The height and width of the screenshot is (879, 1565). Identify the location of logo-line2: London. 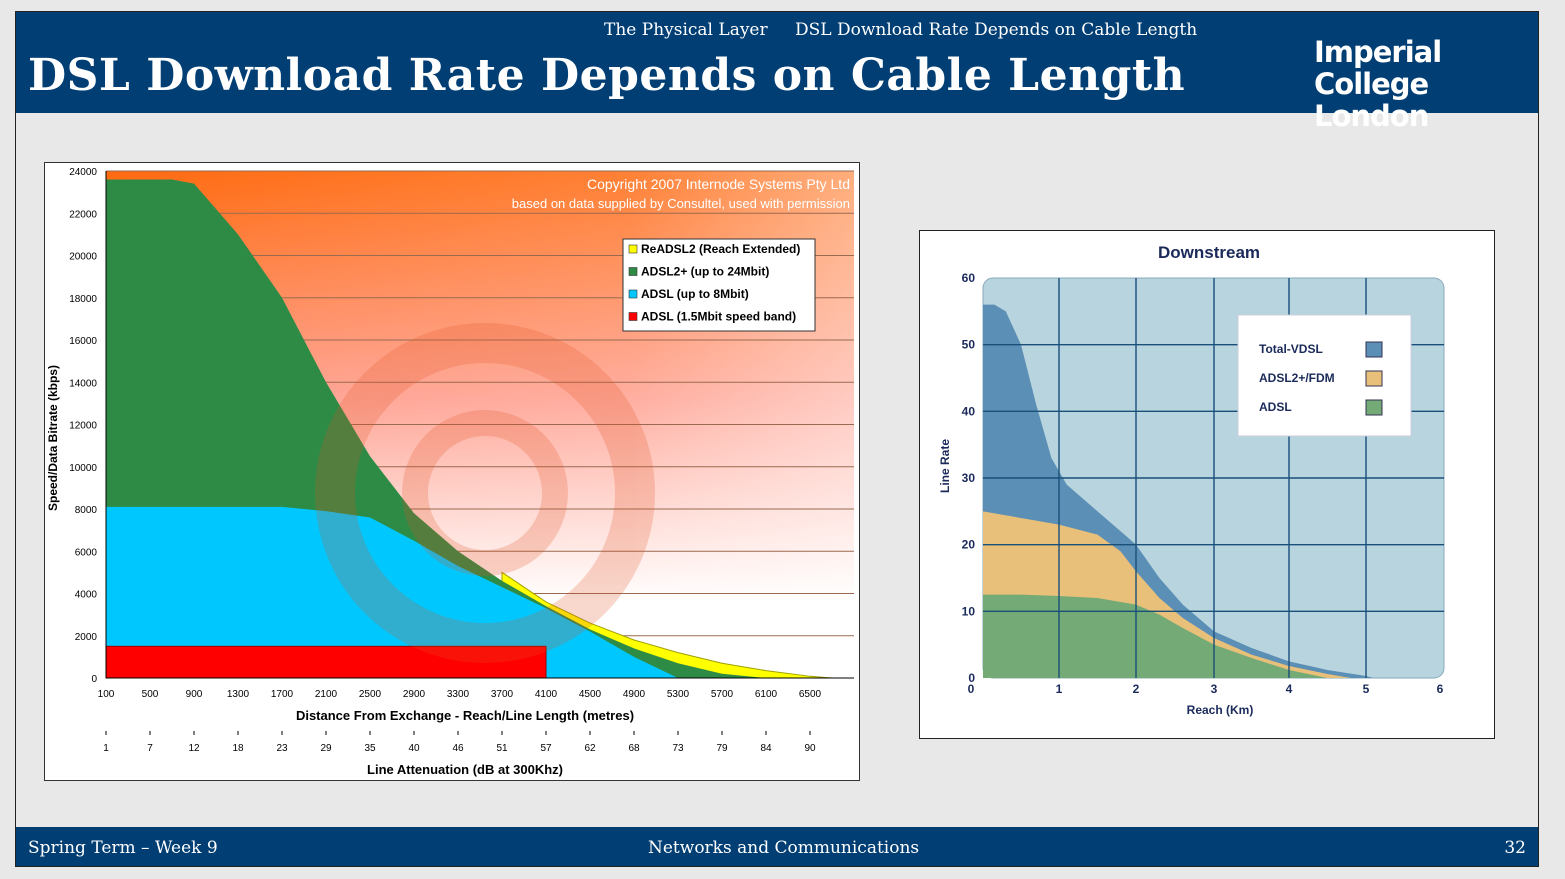
(1371, 116).